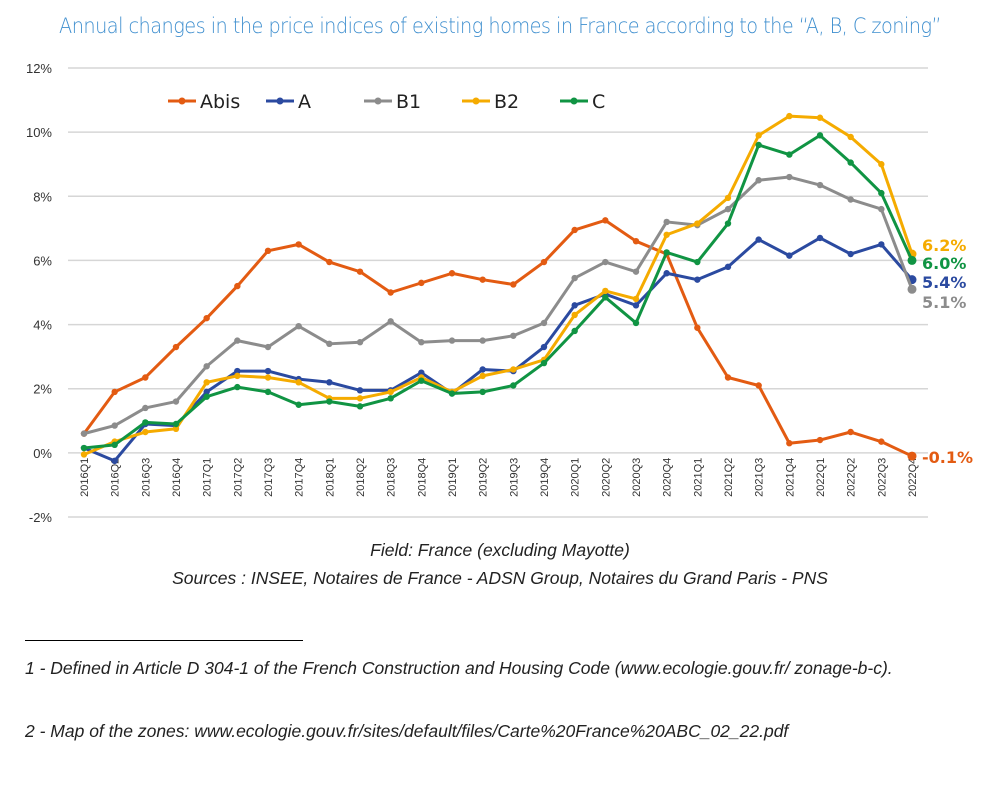  What do you see at coordinates (177, 477) in the screenshot?
I see `x-tick-label: 2016Q4` at bounding box center [177, 477].